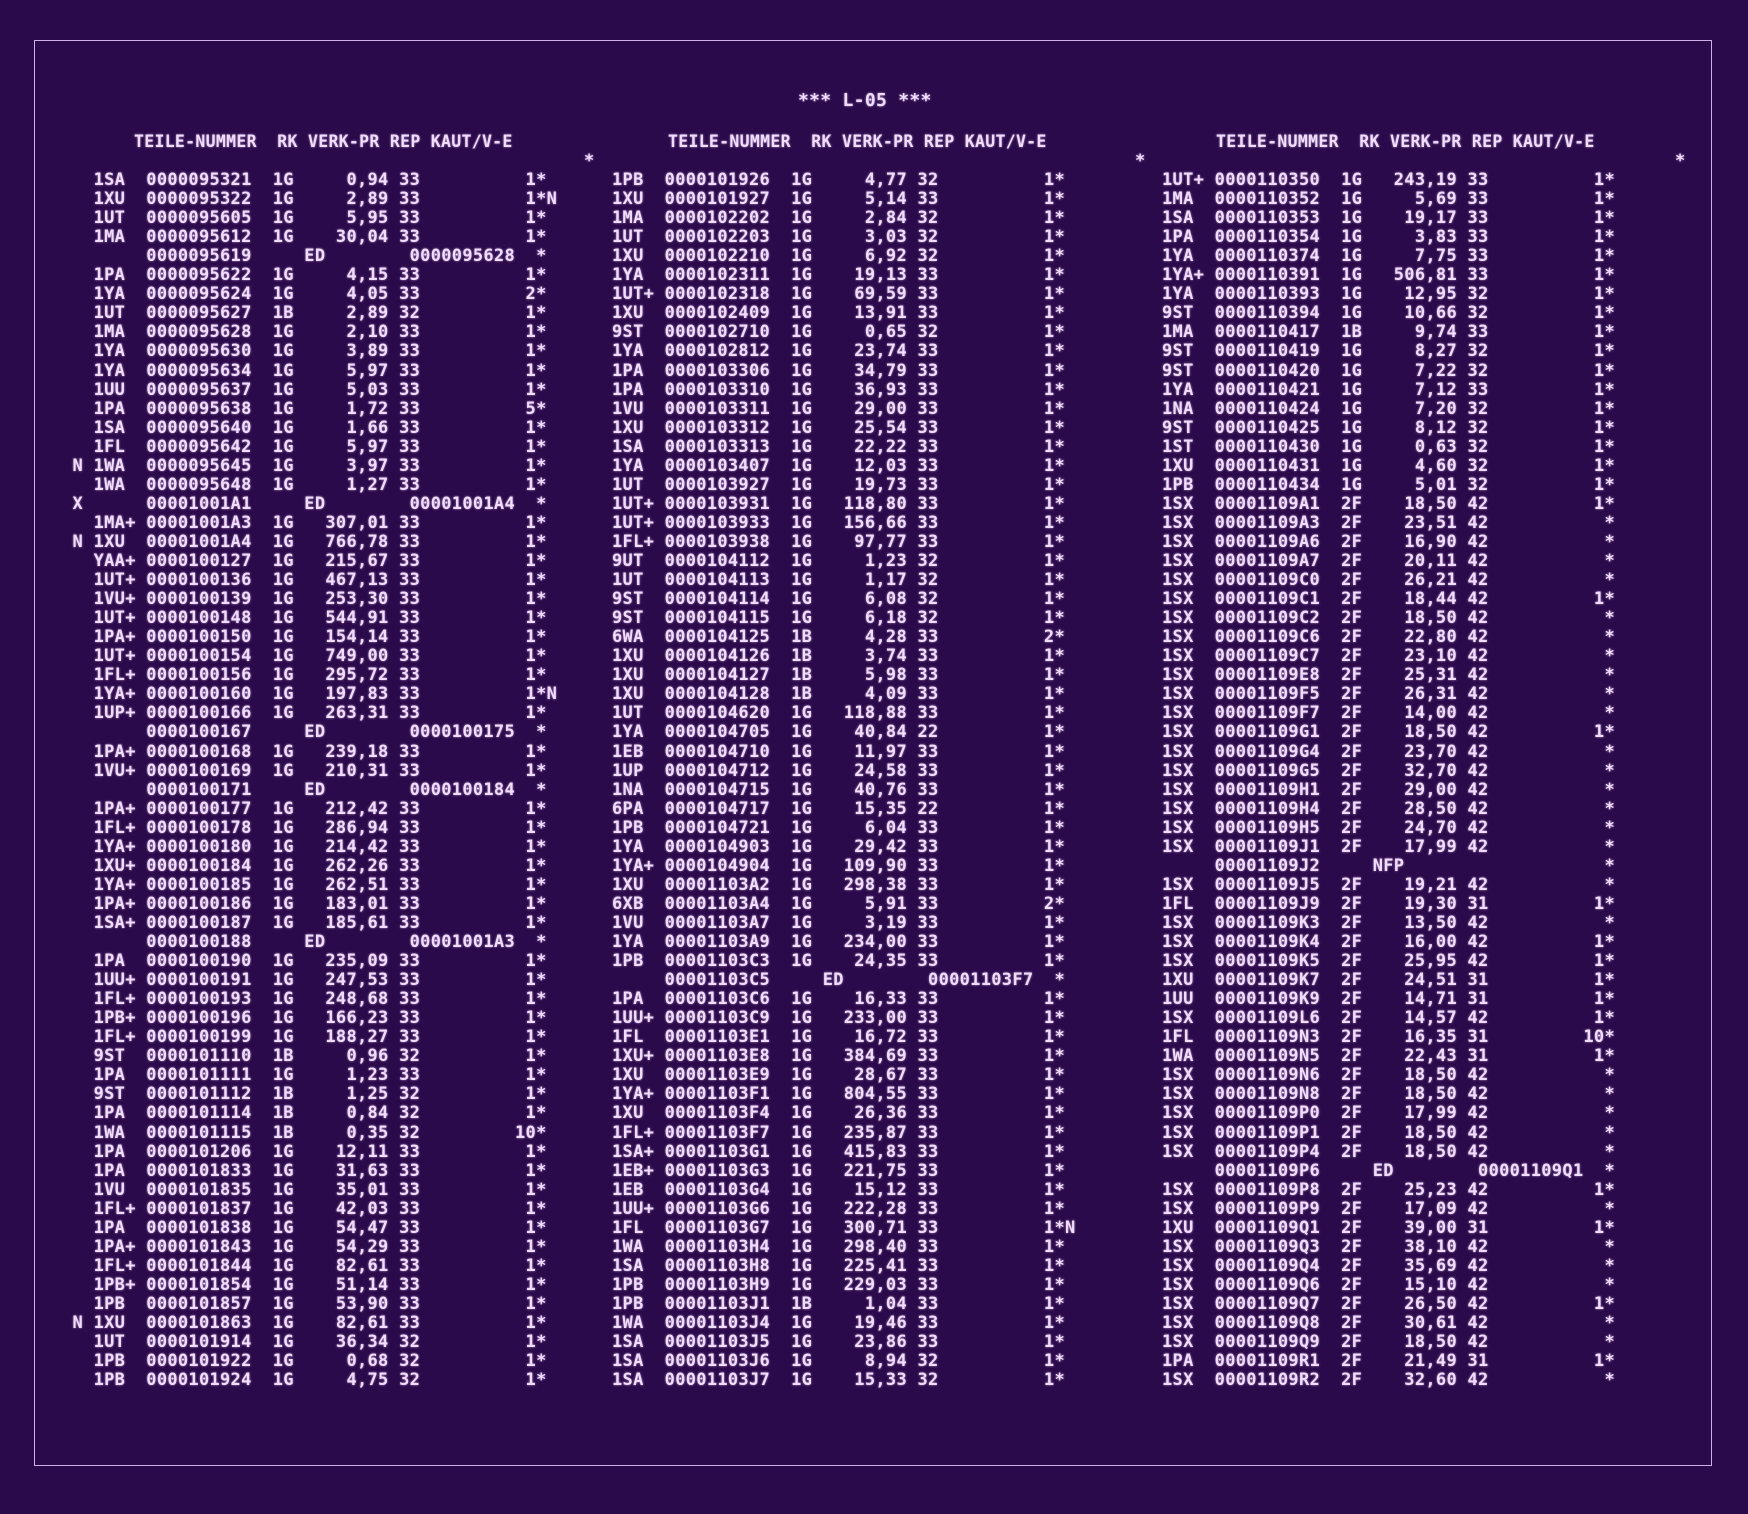 The width and height of the screenshot is (1748, 1514). What do you see at coordinates (304, 847) in the screenshot?
I see `table-row: 1YA+ 0000100180 1G 214,42 33 1*` at bounding box center [304, 847].